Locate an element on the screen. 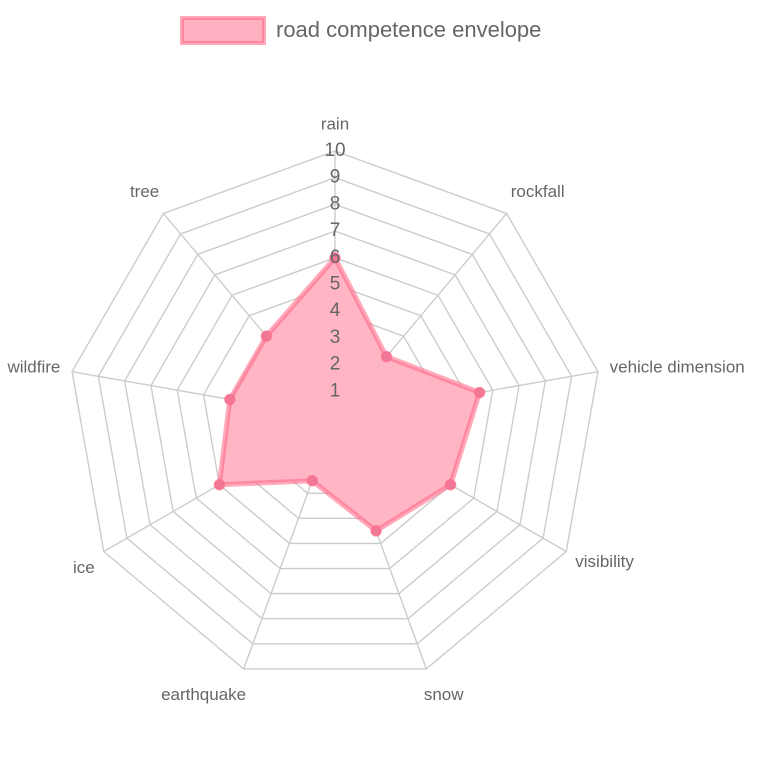 The height and width of the screenshot is (772, 772). tick-label: 9 is located at coordinates (335, 177).